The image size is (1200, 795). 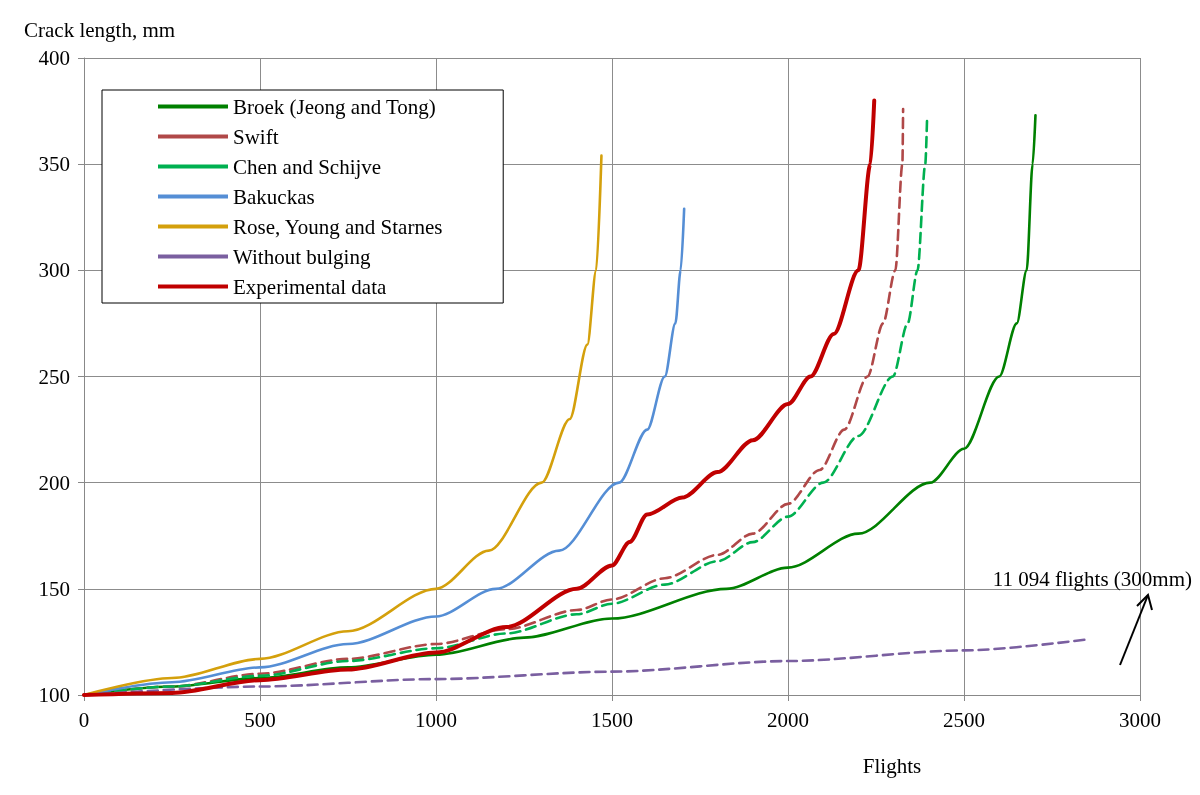 What do you see at coordinates (964, 719) in the screenshot?
I see `x-tick-label: 2500` at bounding box center [964, 719].